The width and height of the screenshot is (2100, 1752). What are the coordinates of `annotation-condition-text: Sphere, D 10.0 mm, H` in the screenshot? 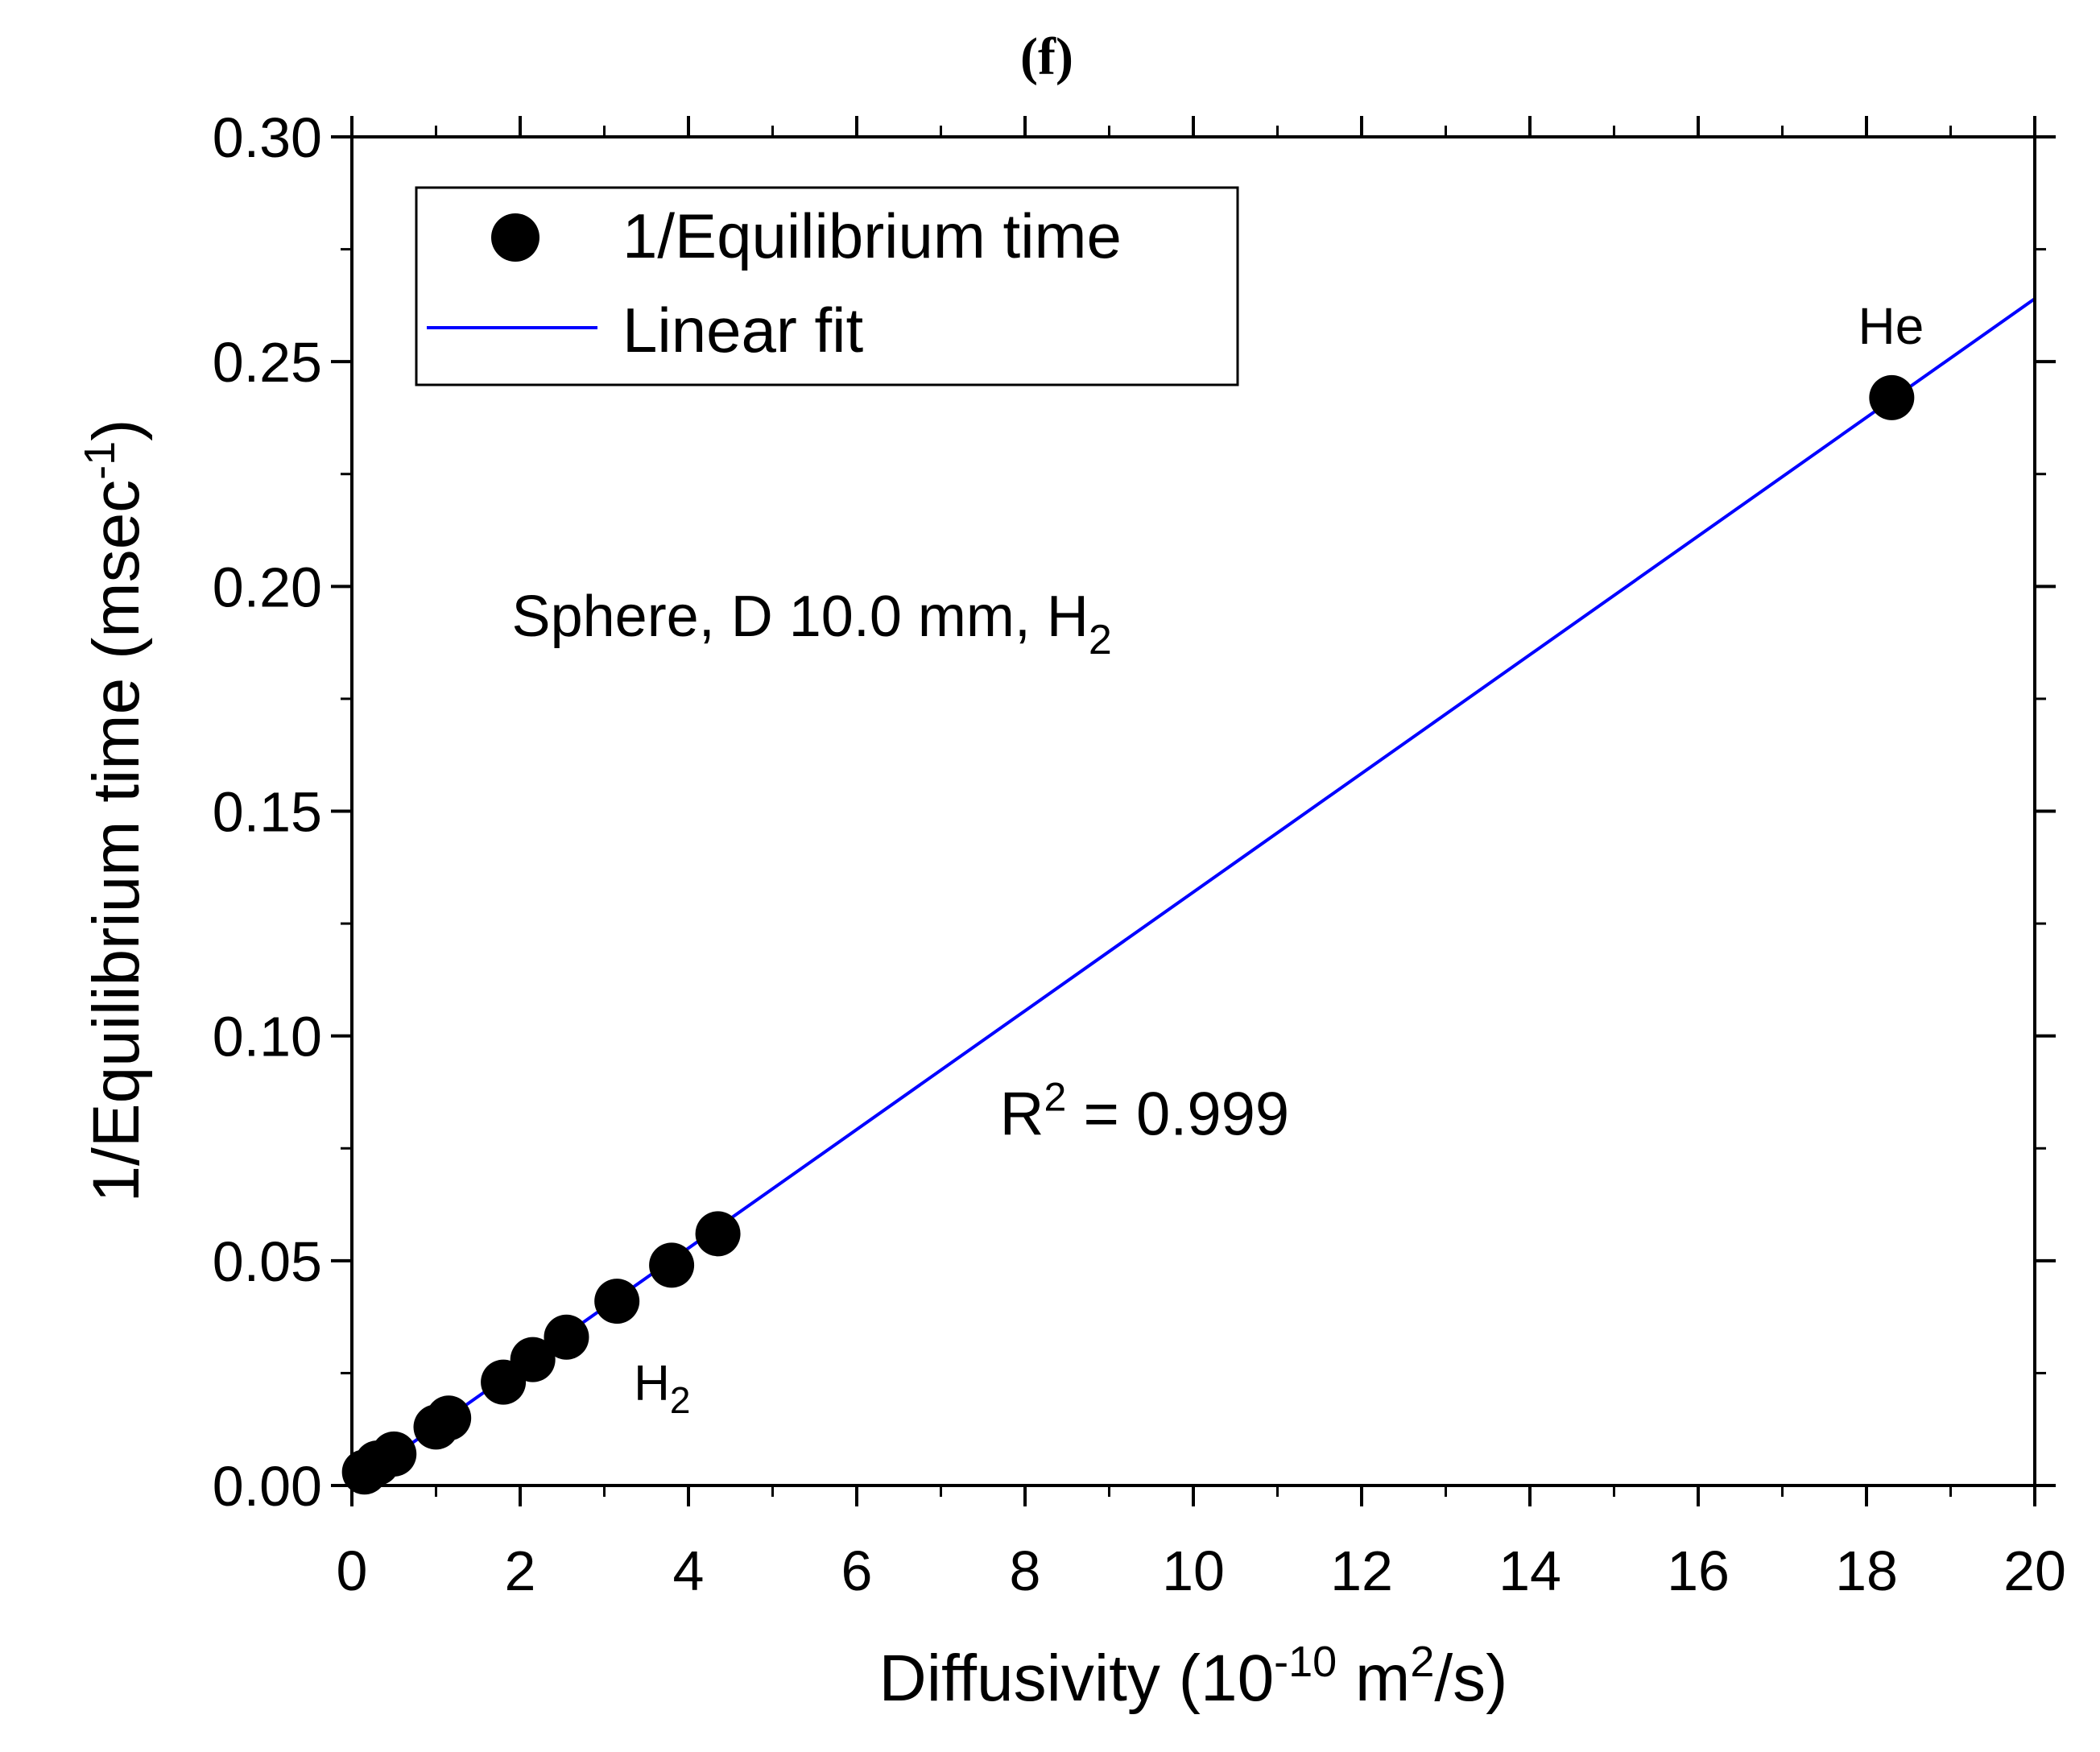 It's located at (800, 617).